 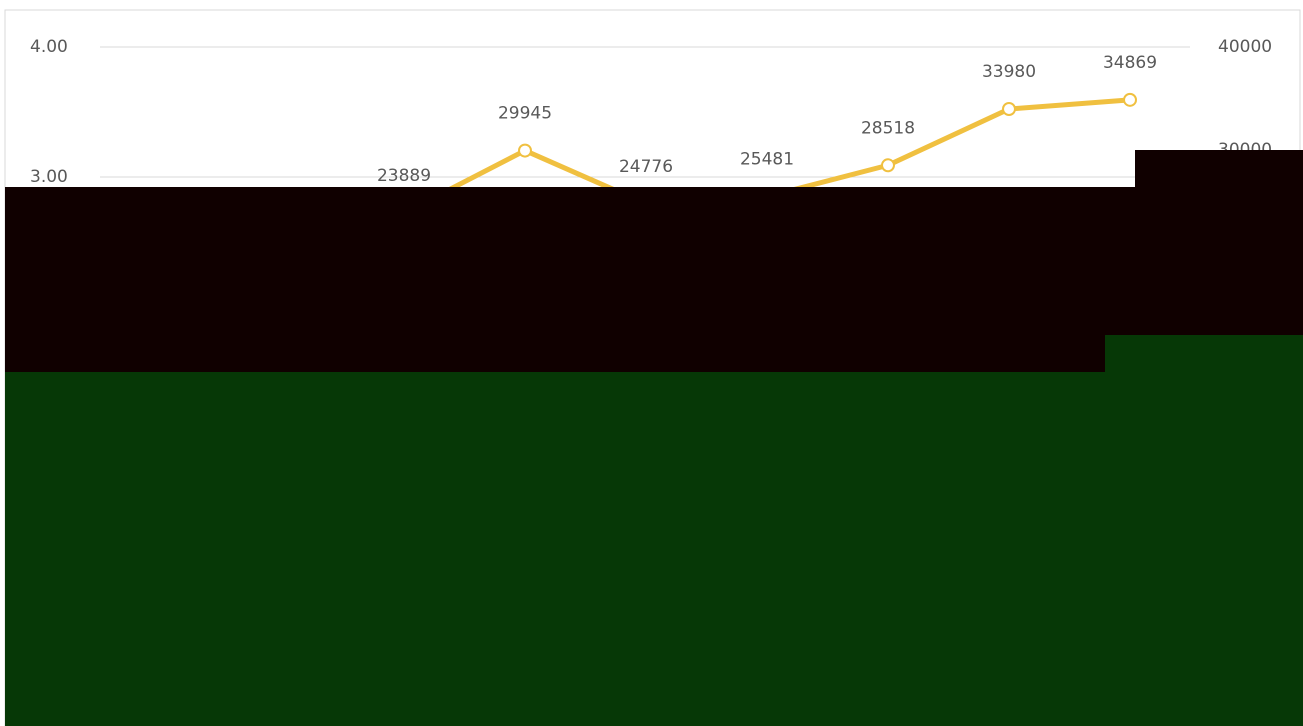 What do you see at coordinates (1130, 63) in the screenshot?
I see `data-label: 34869` at bounding box center [1130, 63].